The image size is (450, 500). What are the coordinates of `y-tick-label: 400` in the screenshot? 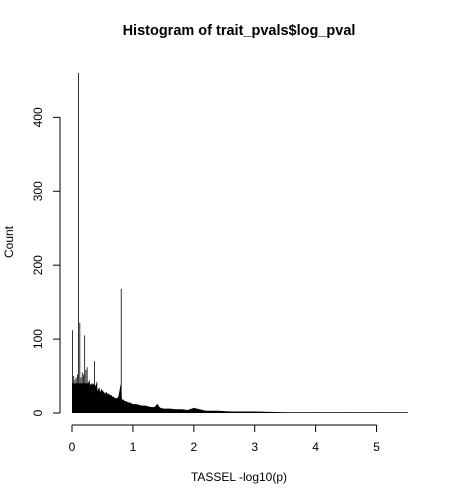 It's located at (38, 117).